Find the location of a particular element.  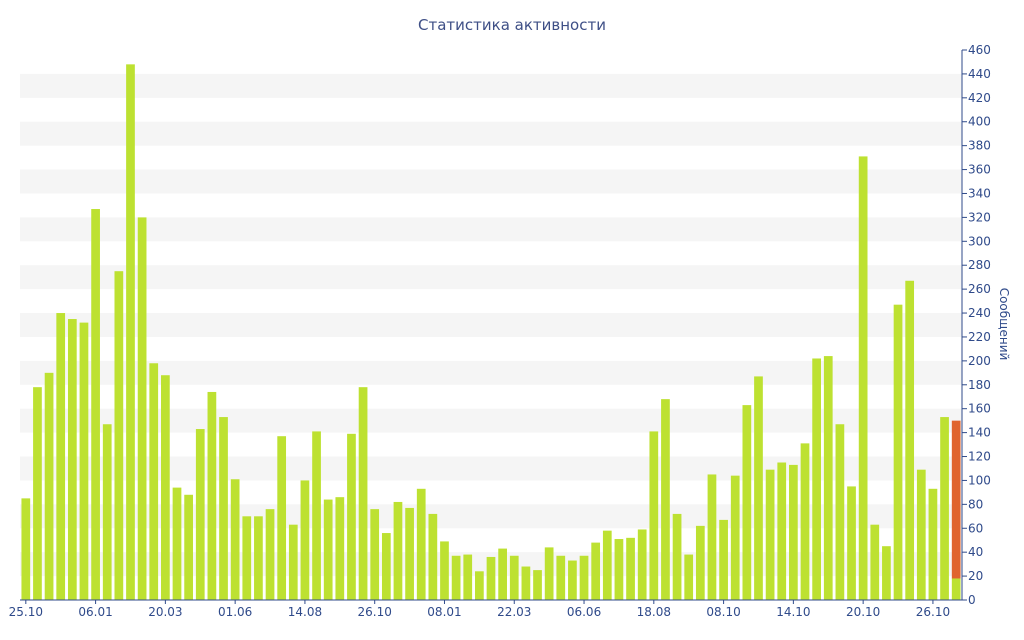

y-tick-label: 220 is located at coordinates (979, 337).